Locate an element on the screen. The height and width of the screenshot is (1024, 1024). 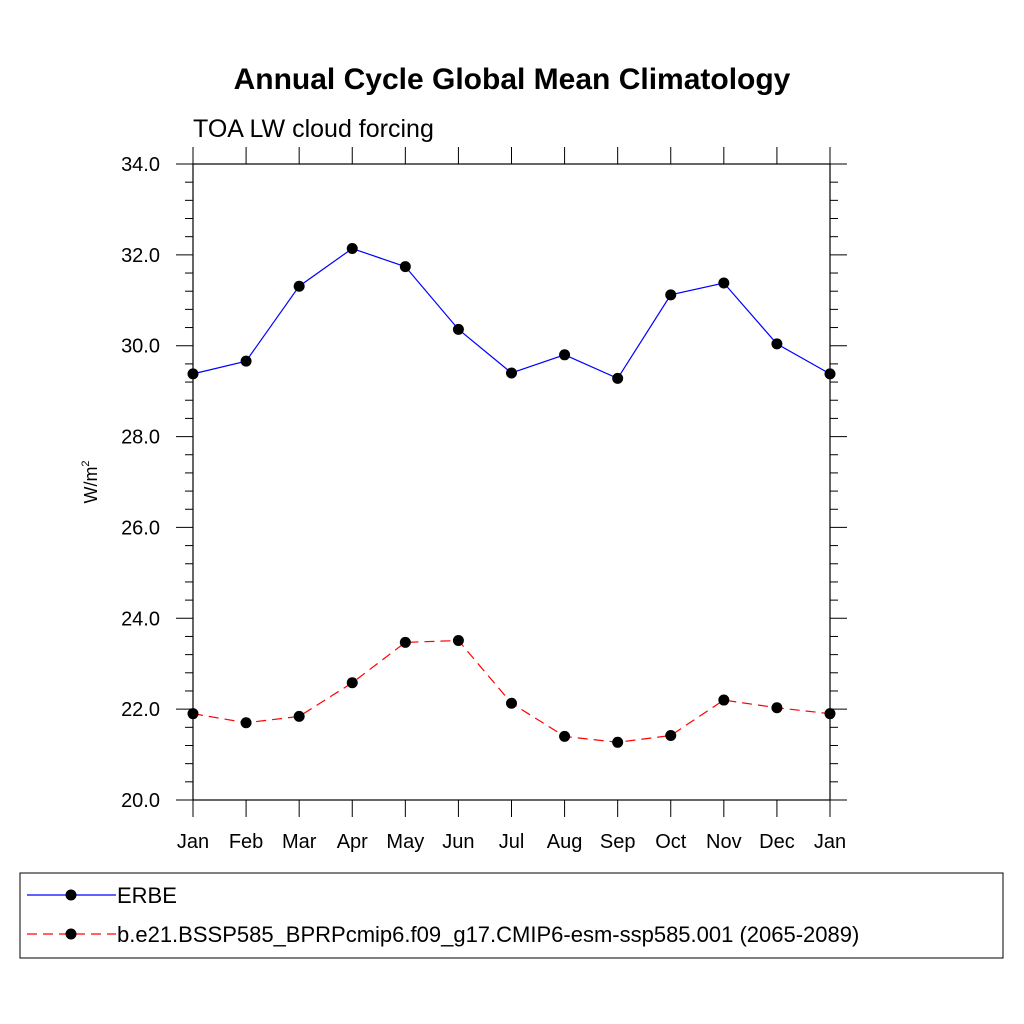
chart-title: Annual Cycle Global Mean Climatology is located at coordinates (512, 79).